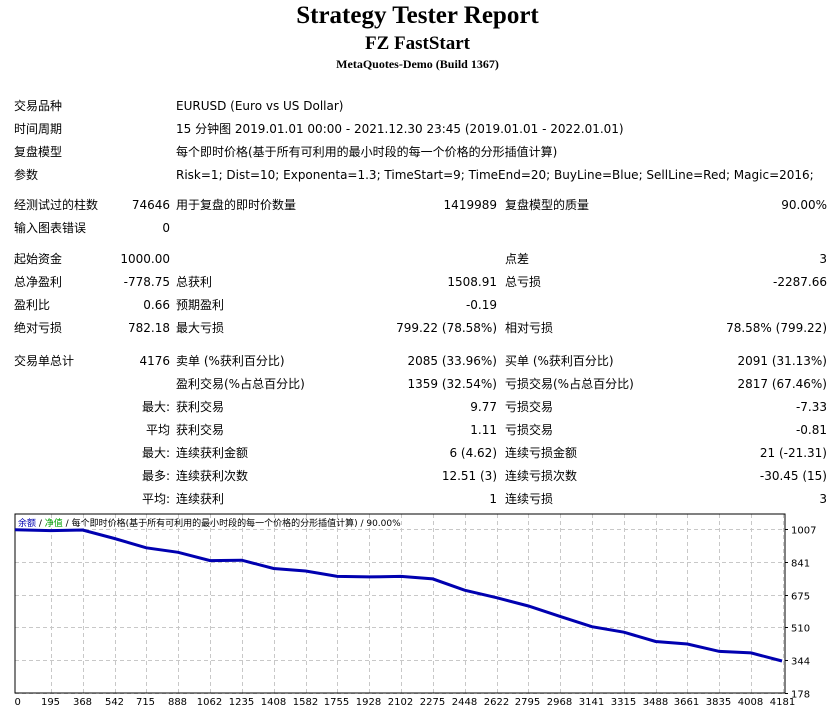 This screenshot has width=835, height=713. I want to click on svg-text: 1007, so click(803, 531).